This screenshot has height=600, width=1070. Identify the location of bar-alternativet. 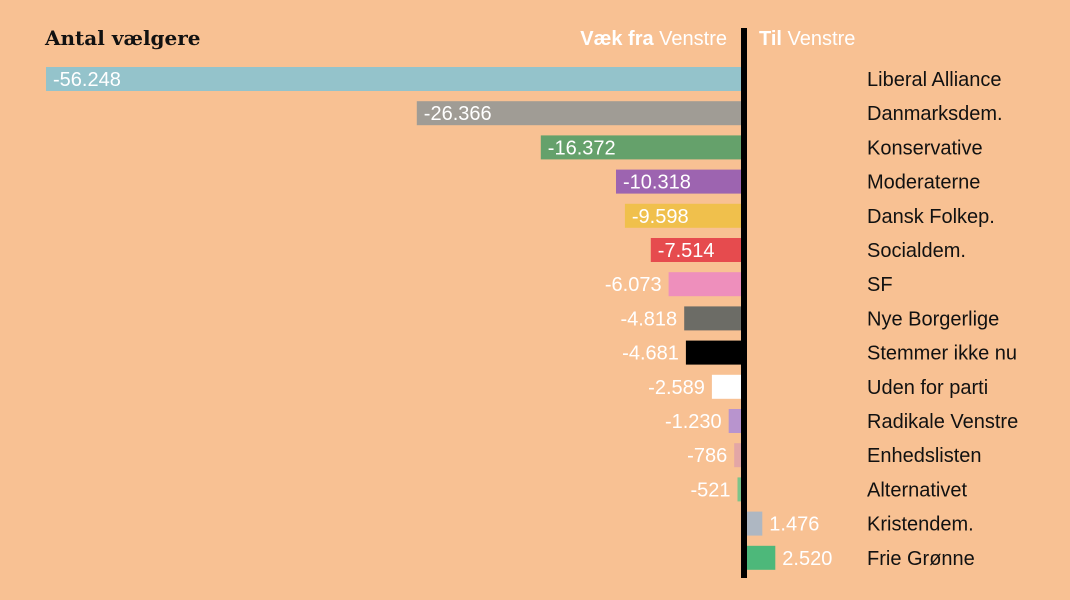
(740, 489).